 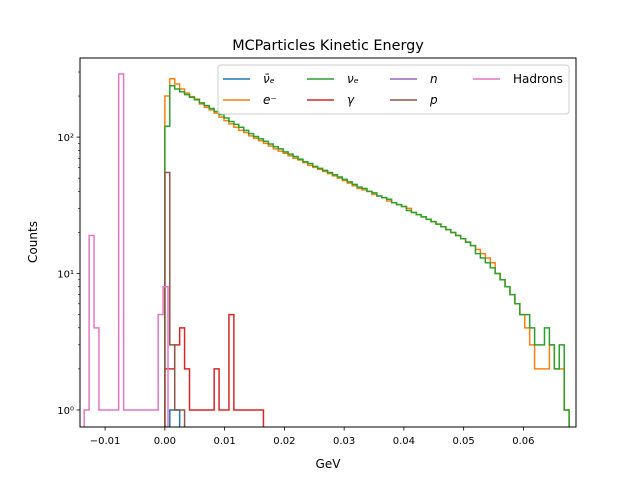 I want to click on x-tick-label: −0.01, so click(x=105, y=441).